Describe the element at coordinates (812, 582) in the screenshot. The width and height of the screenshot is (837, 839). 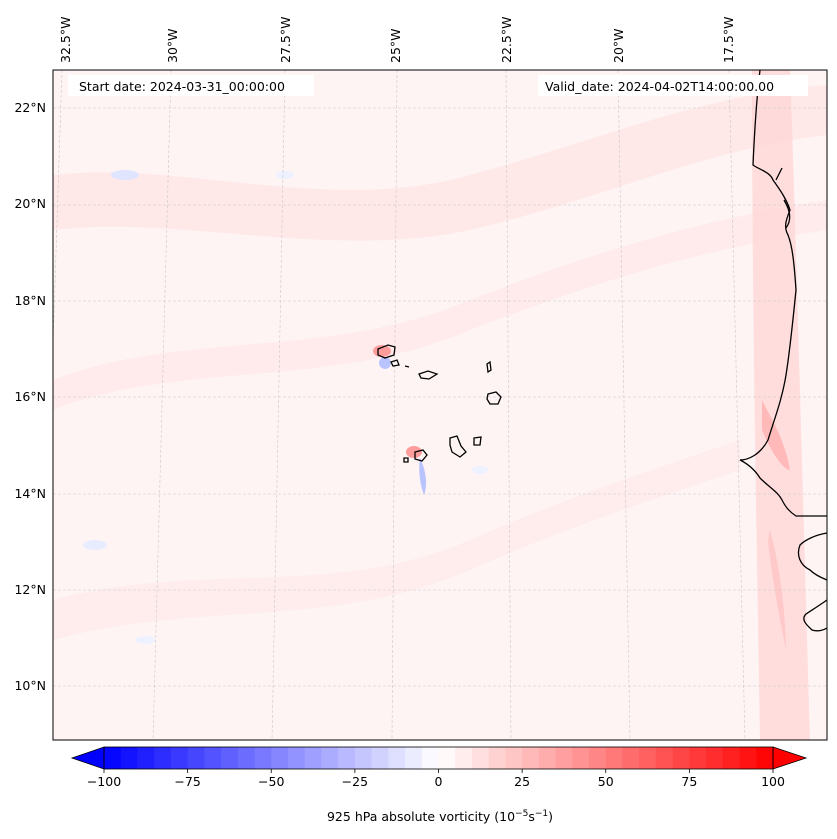
I see `africa-coastline-south` at that location.